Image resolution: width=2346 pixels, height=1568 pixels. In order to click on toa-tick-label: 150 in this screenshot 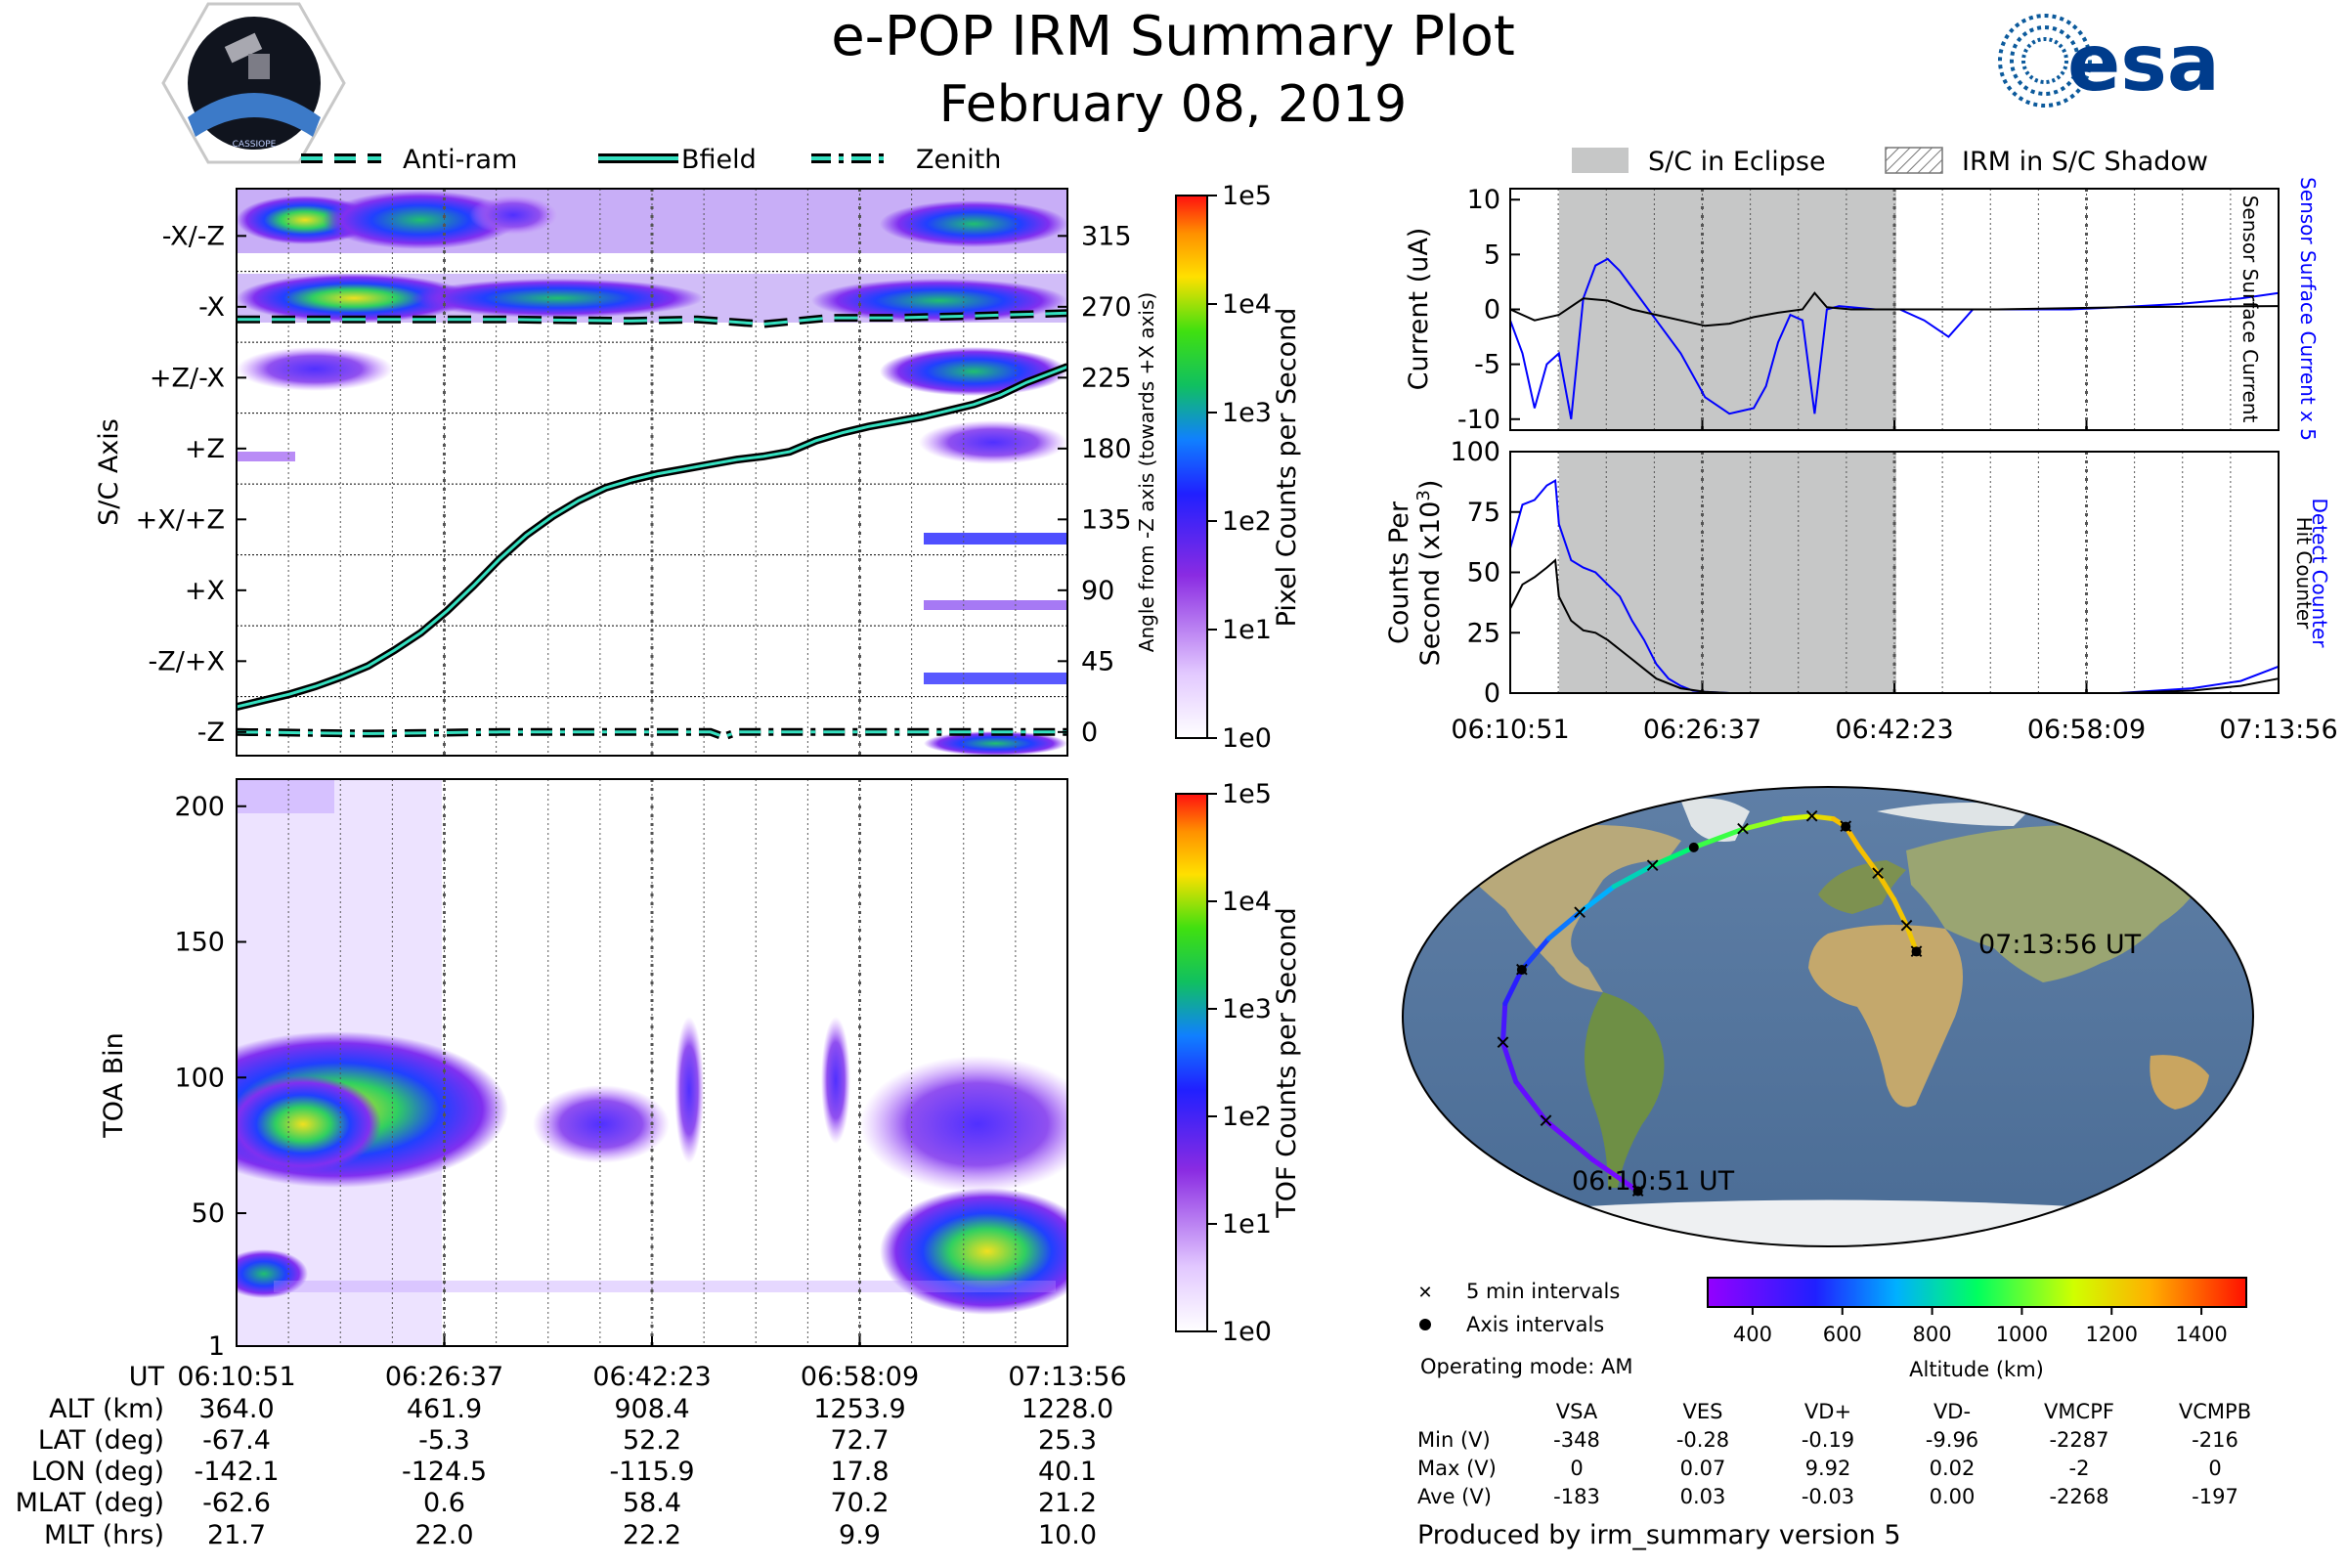, I will do `click(199, 943)`.